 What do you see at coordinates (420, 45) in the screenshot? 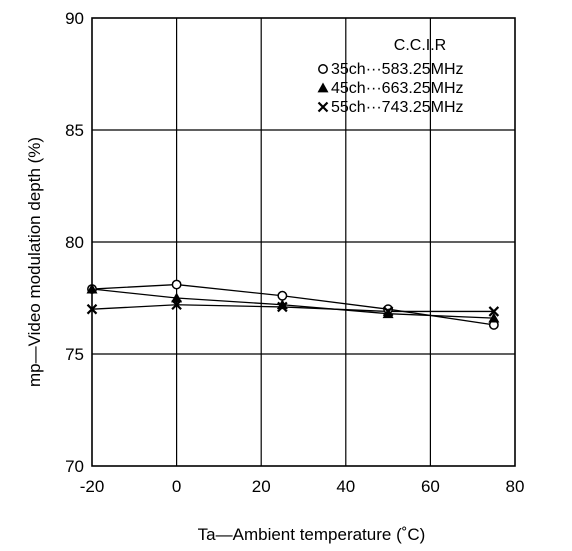
I see `legend-title: C.C.I.R` at bounding box center [420, 45].